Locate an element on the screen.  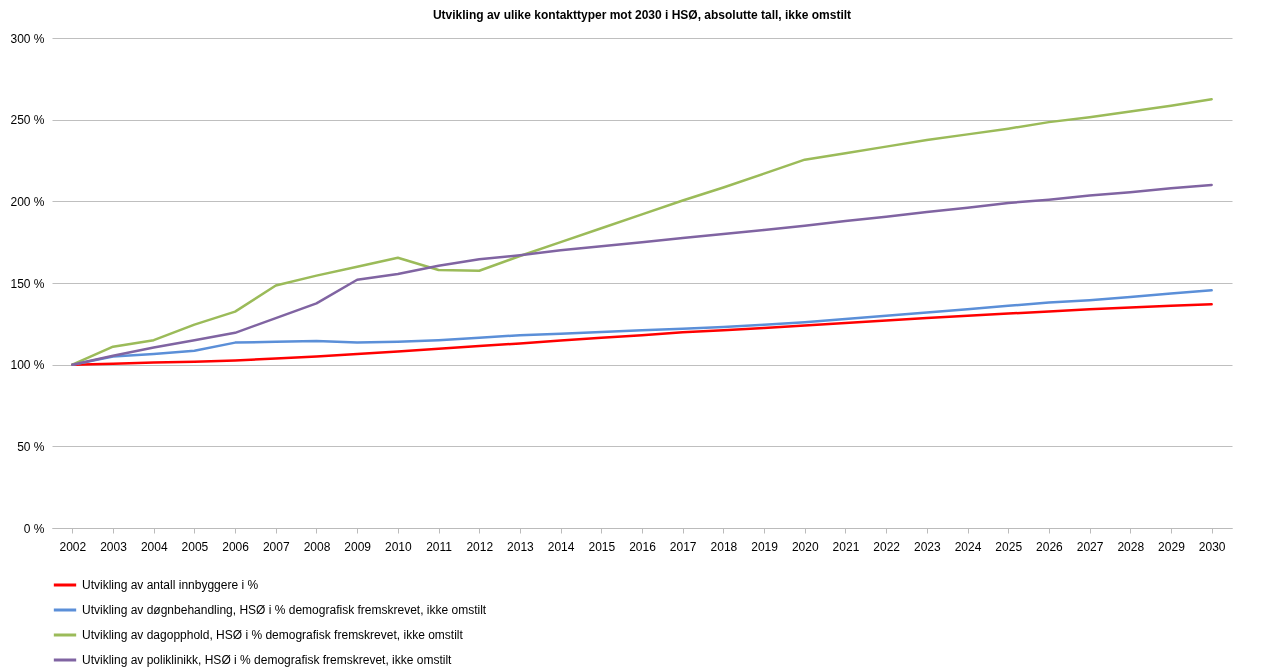
y-tick-label: 250 % is located at coordinates (27, 120).